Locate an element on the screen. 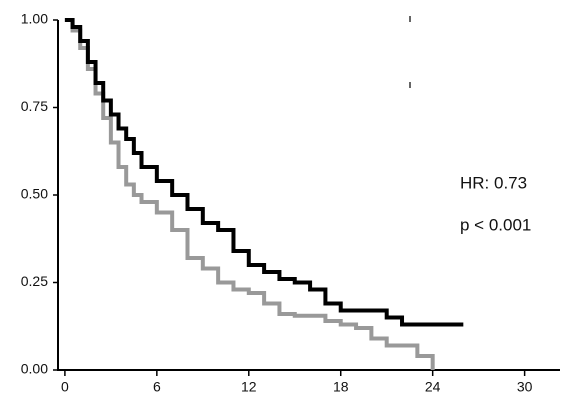 Image resolution: width=562 pixels, height=405 pixels. y-tick-label: 0.75 is located at coordinates (34, 106).